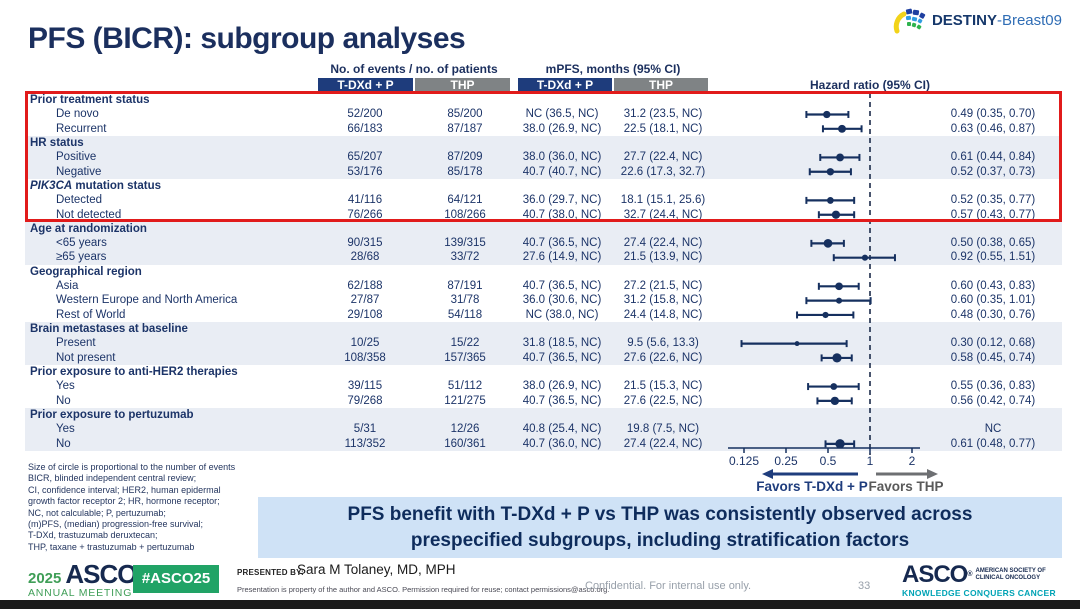 The width and height of the screenshot is (1080, 609). Describe the element at coordinates (365, 243) in the screenshot. I see `events-tdxd-value: 90/315` at that location.